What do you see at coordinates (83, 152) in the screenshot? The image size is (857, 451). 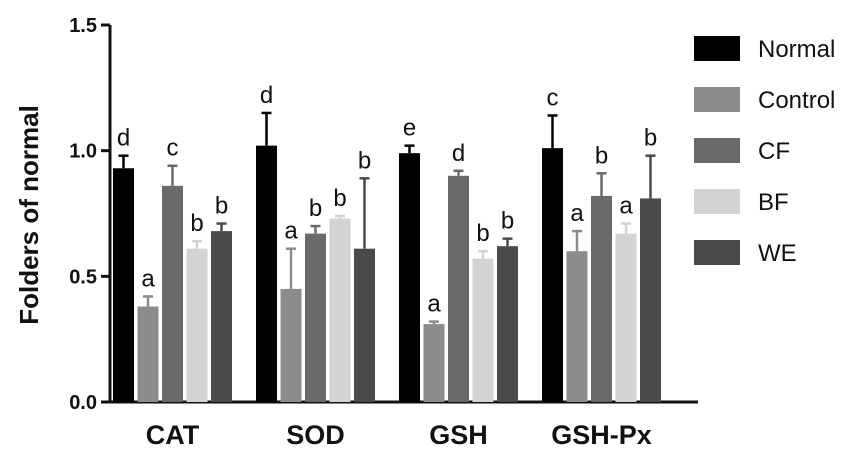 I see `y-tick-label: 1.0` at bounding box center [83, 152].